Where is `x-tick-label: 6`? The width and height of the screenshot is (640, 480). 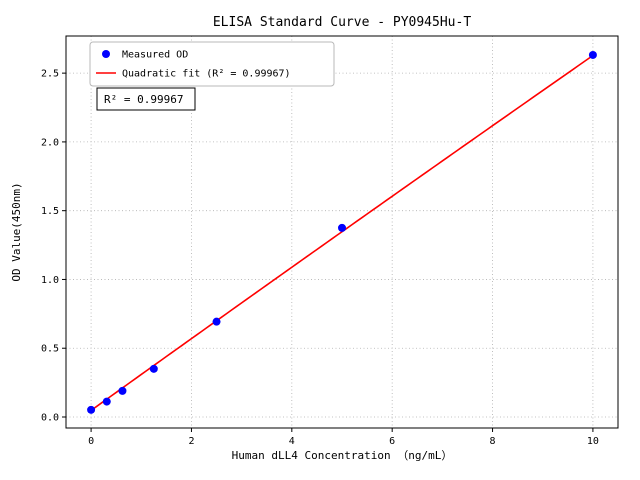
x-tick-label: 6 is located at coordinates (392, 441).